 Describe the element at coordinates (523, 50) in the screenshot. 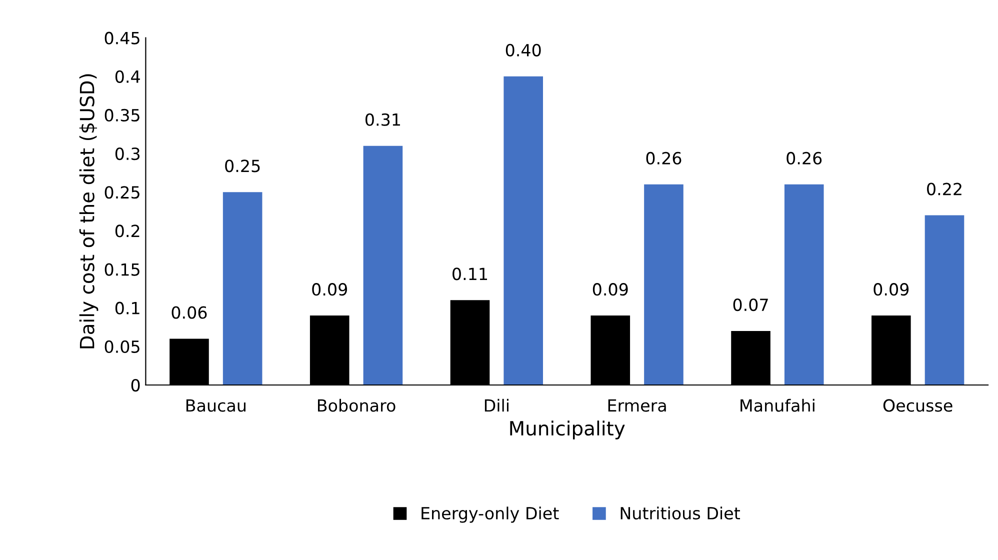

I see `data-label: 0.40` at that location.